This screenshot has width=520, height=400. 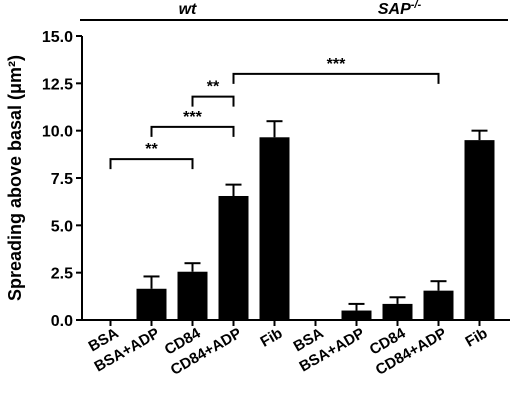 I want to click on y-tick-label: 15.0, so click(x=57, y=37).